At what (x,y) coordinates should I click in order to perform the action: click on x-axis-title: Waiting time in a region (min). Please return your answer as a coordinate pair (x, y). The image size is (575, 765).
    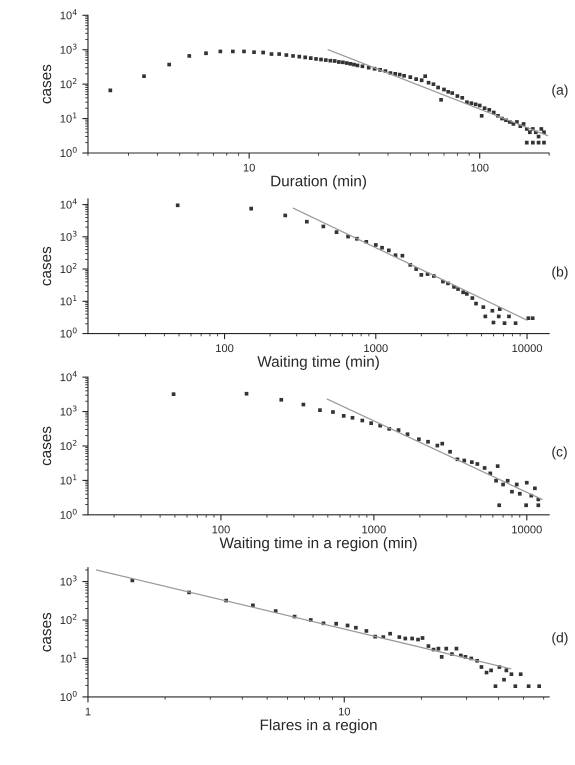
    Looking at the image, I should click on (318, 544).